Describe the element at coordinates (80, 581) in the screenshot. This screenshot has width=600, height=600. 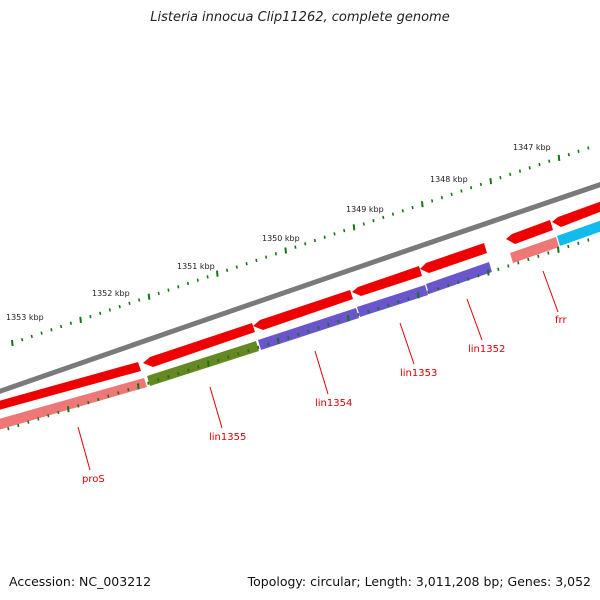
I see `accession-text: Accession: NC_003212` at that location.